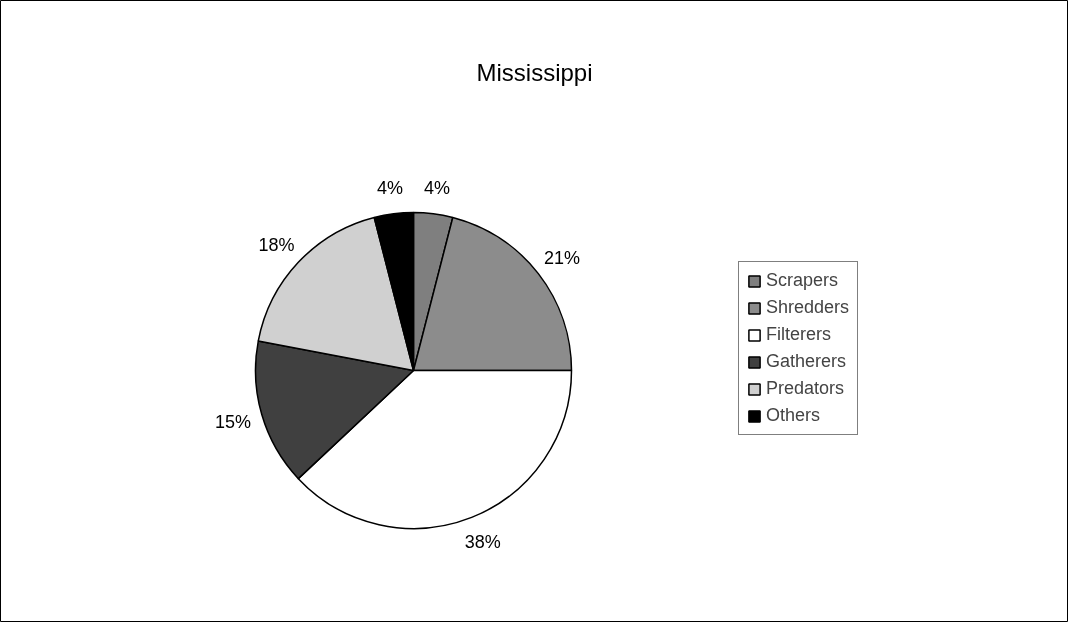  What do you see at coordinates (805, 388) in the screenshot?
I see `legend-label: Predators` at bounding box center [805, 388].